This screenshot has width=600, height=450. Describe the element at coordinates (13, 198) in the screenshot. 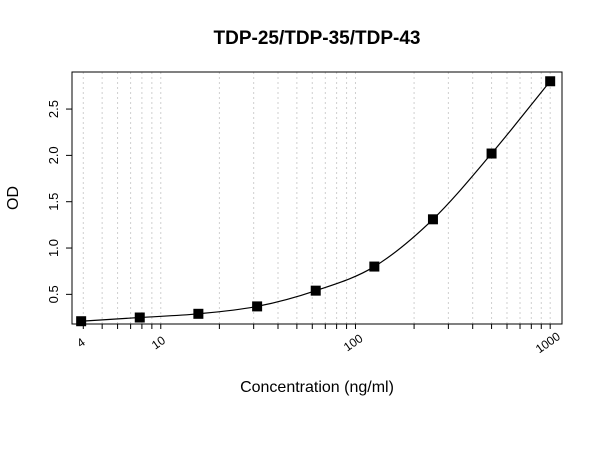

I see `y-axis-label: OD` at that location.